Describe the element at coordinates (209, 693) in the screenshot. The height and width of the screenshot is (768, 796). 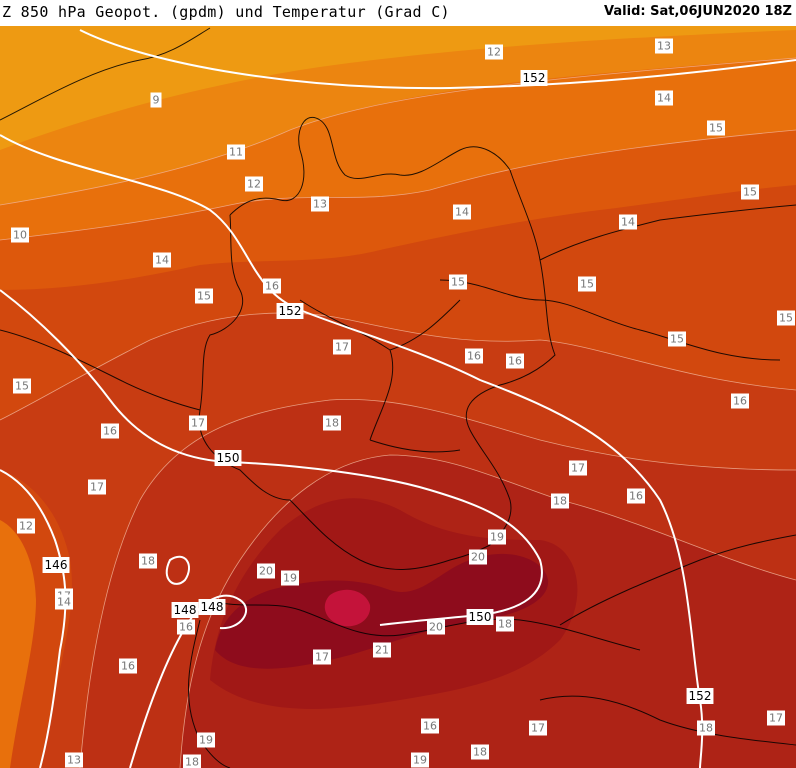
I see `border-it` at that location.